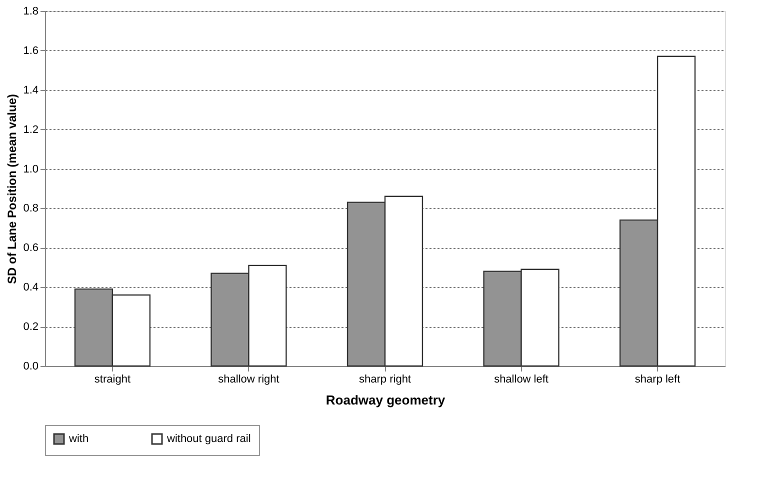 The image size is (774, 479). Describe the element at coordinates (30, 327) in the screenshot. I see `y-tick-label: 0.2` at that location.